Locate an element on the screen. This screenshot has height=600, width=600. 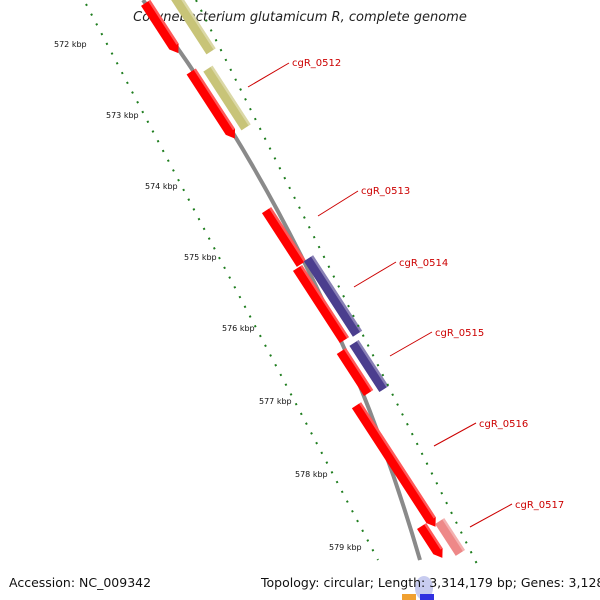
tick-label: 572 kbp is located at coordinates (70, 44).